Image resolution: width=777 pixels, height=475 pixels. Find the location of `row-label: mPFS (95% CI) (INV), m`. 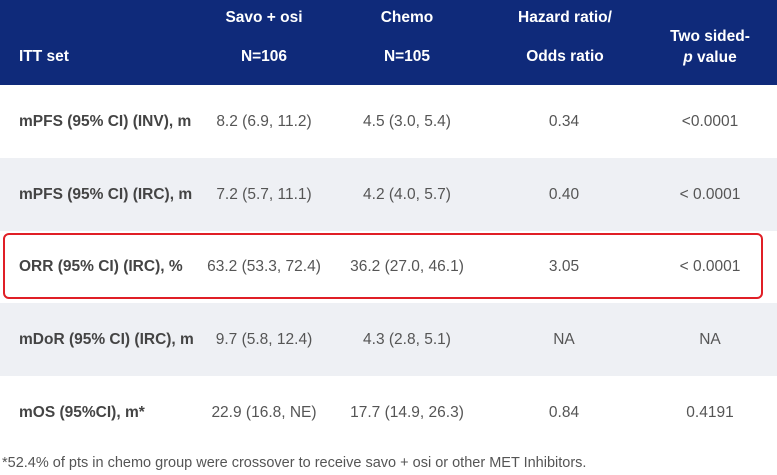

row-label: mPFS (95% CI) (INV), m is located at coordinates (105, 121).